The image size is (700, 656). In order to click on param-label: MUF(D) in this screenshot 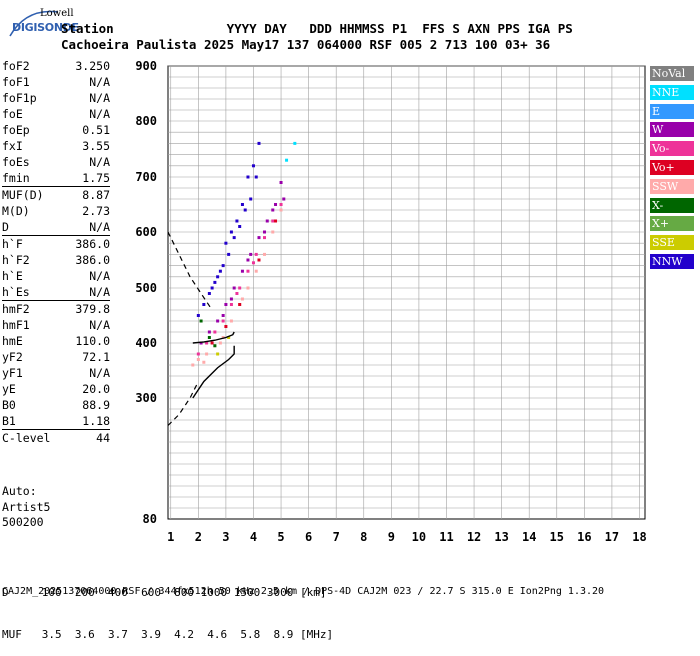, I will do `click(23, 195)`.